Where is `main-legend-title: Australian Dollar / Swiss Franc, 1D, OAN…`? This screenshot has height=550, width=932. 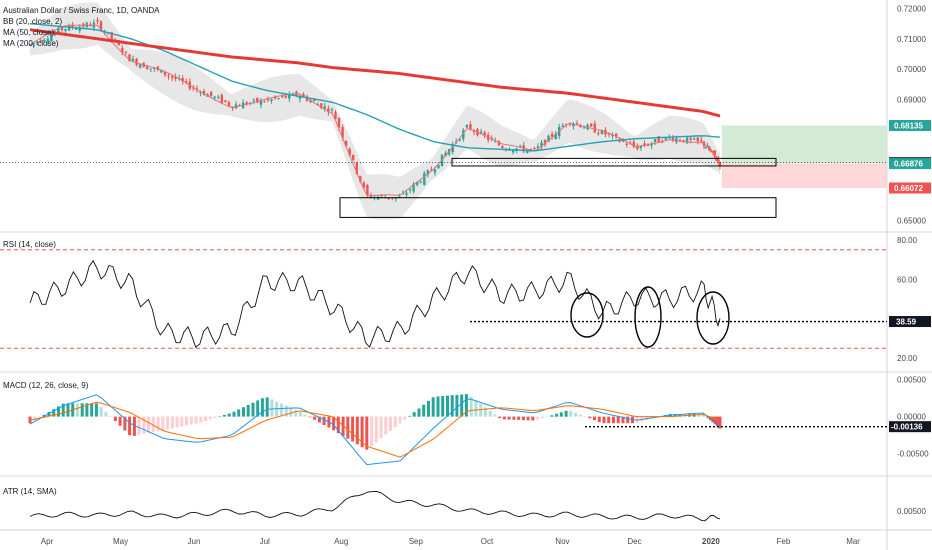 main-legend-title: Australian Dollar / Swiss Franc, 1D, OAN… is located at coordinates (81, 10).